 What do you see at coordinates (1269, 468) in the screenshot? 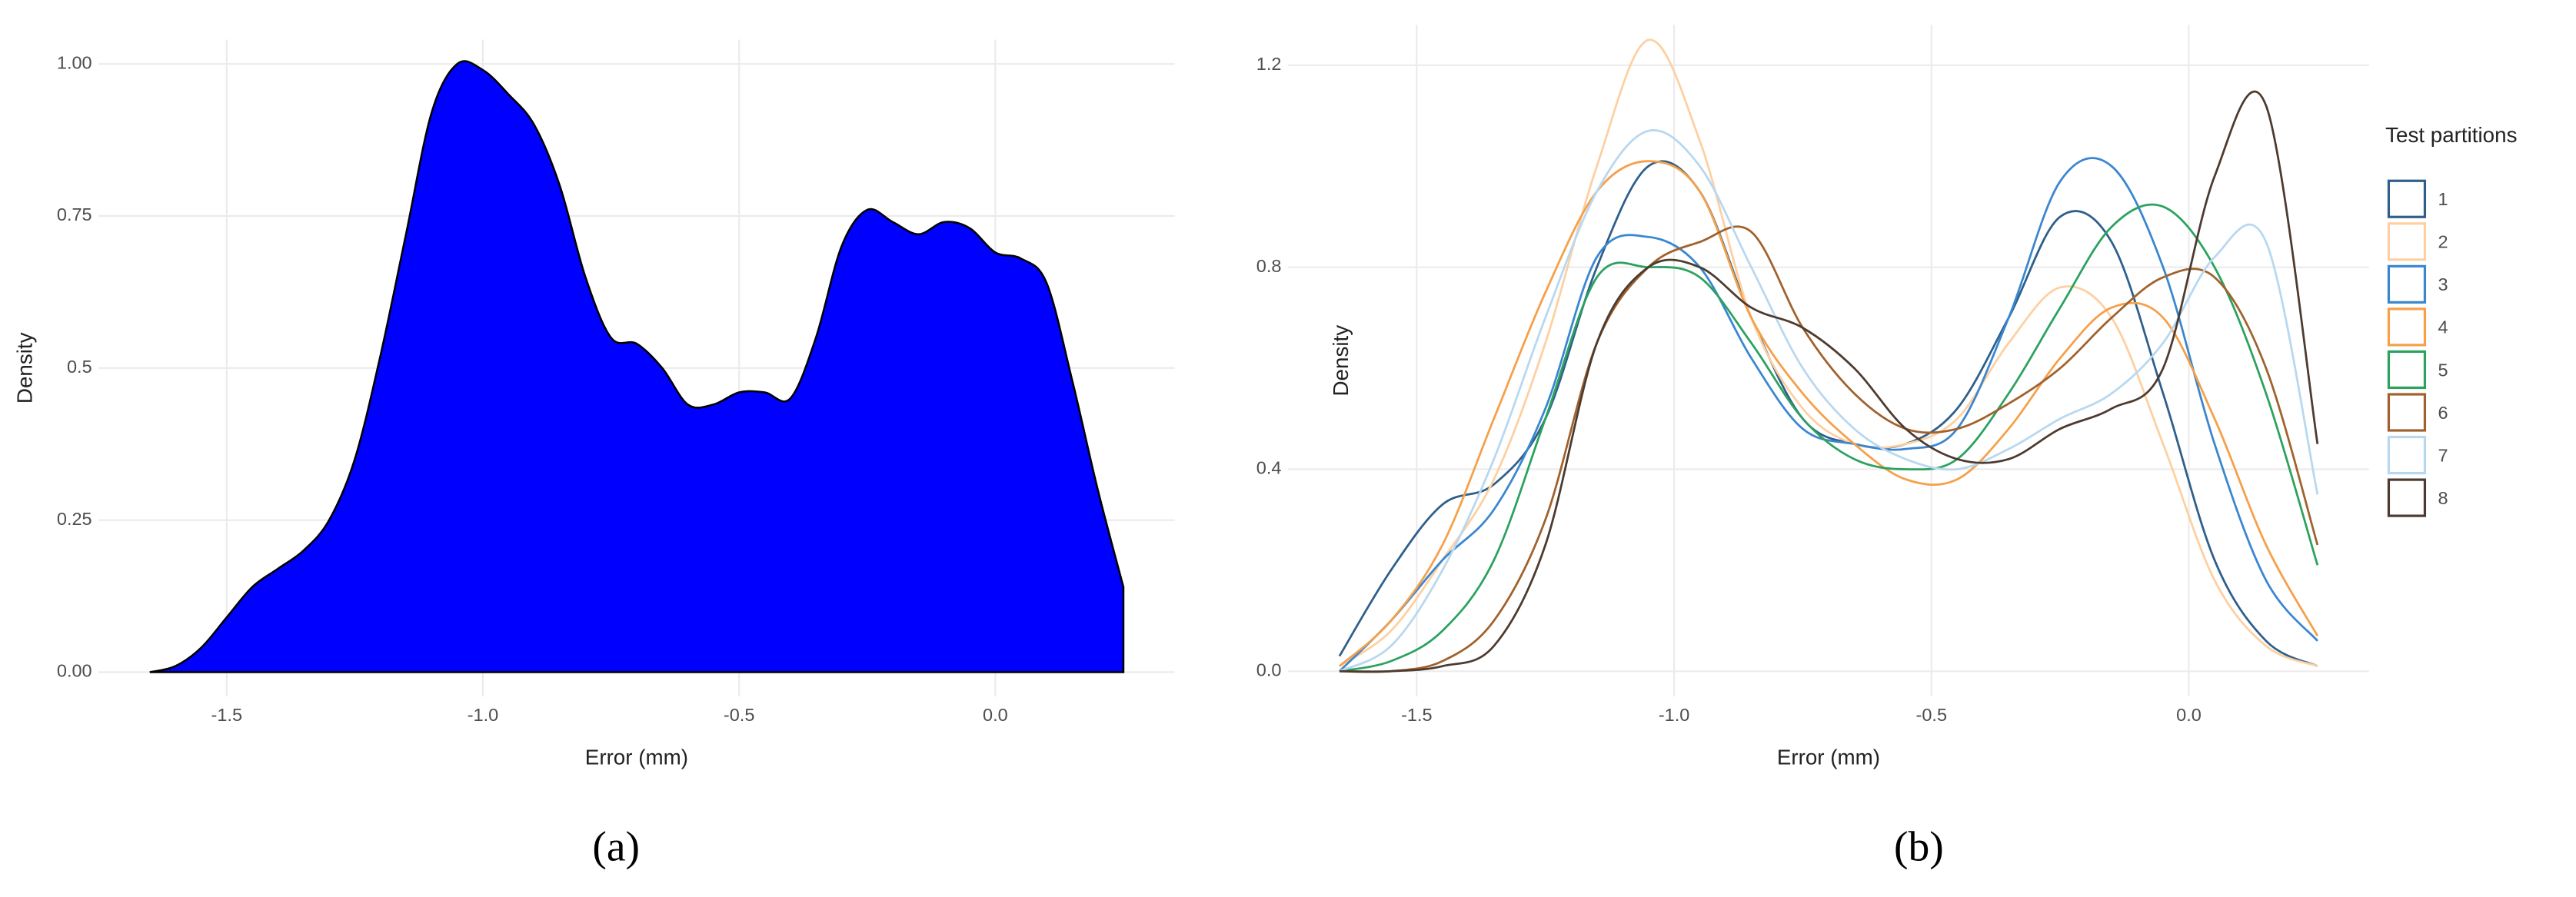
I see `y-tick-label: 0.4` at bounding box center [1269, 468].